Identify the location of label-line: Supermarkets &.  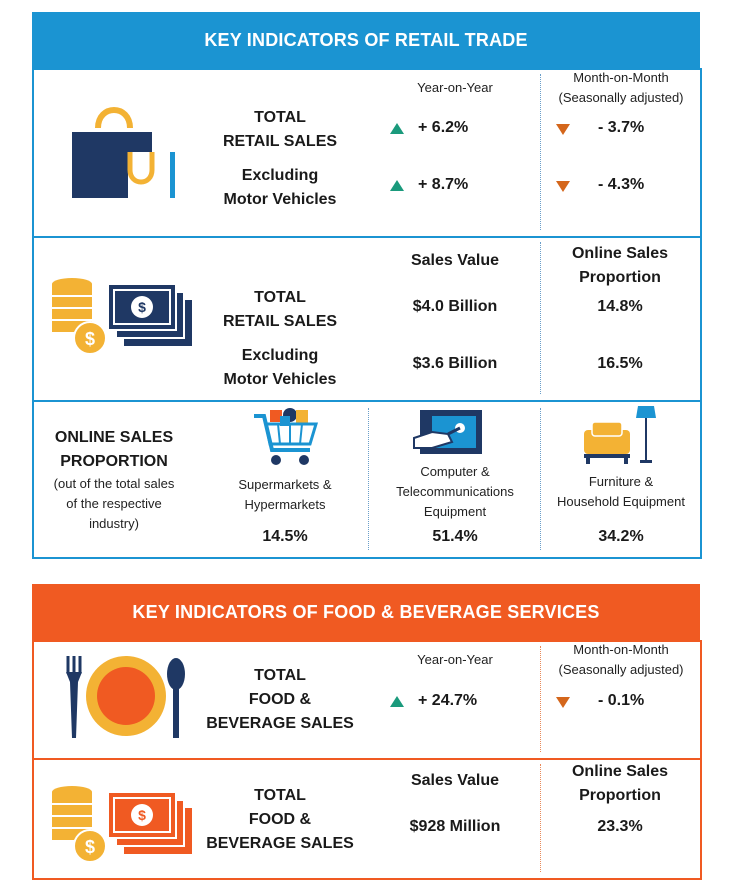
(285, 484).